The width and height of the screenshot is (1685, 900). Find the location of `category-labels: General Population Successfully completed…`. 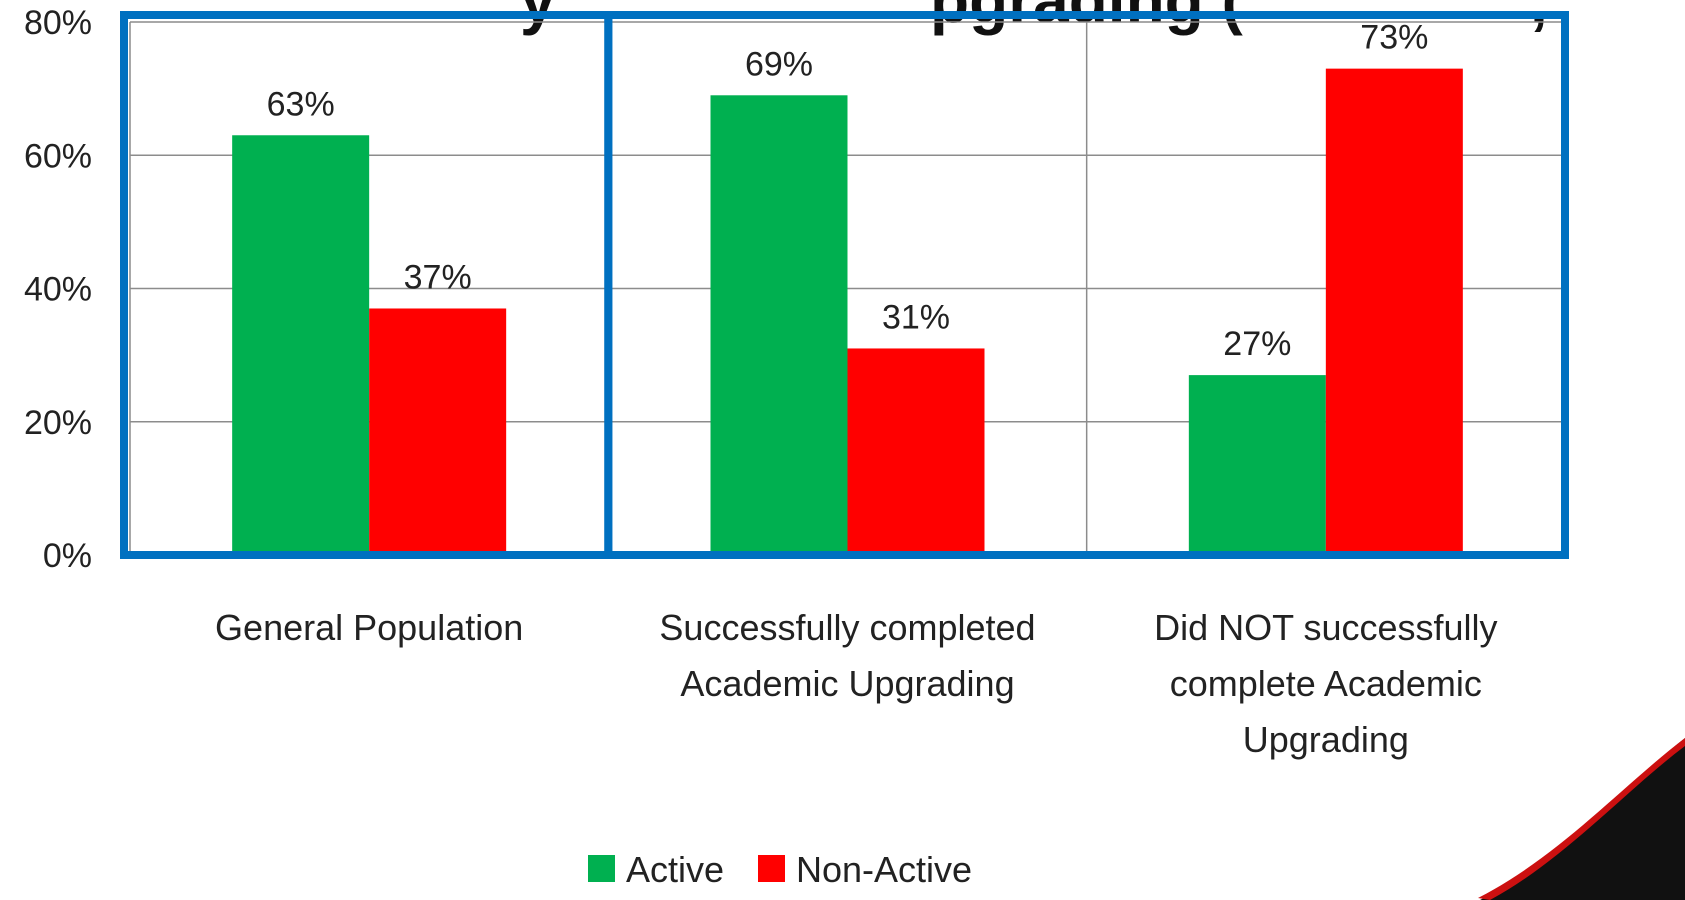

category-labels: General Population Successfully completed… is located at coordinates (856, 683).